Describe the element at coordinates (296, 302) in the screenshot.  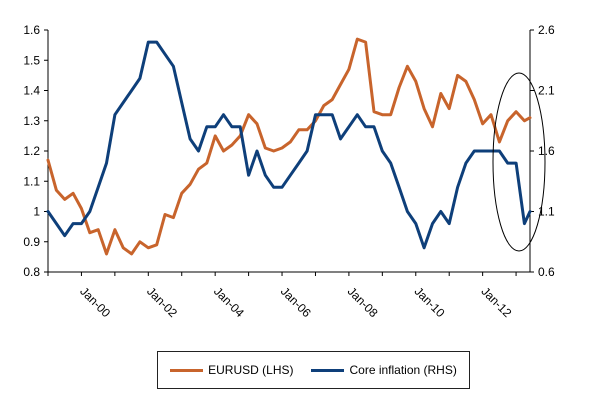
I see `x-tick-label: Jan-06` at that location.